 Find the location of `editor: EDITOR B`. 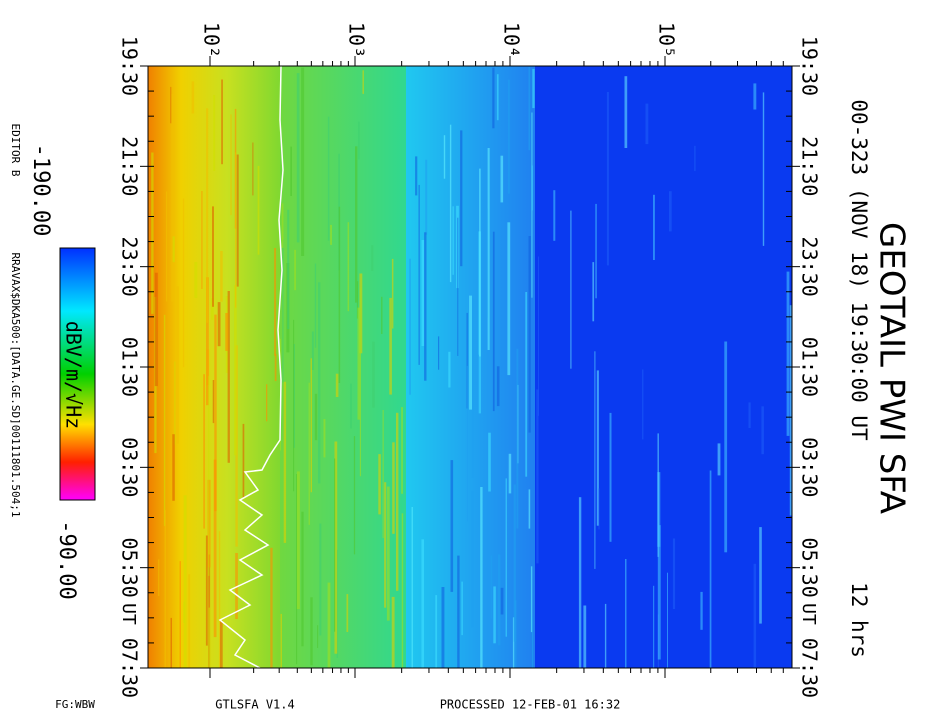

editor: EDITOR B is located at coordinates (15, 150).